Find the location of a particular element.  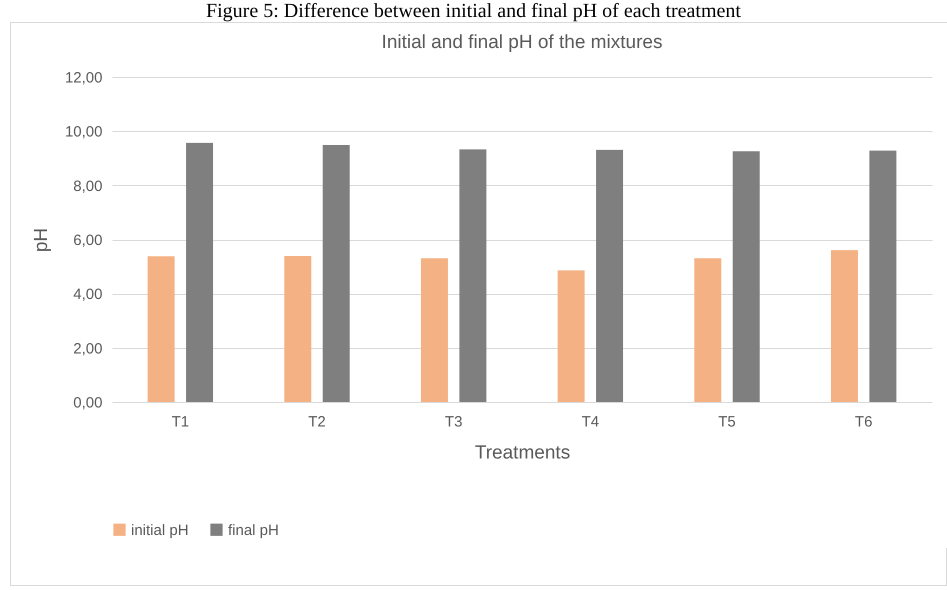

x-tick-label: T6 is located at coordinates (863, 422).